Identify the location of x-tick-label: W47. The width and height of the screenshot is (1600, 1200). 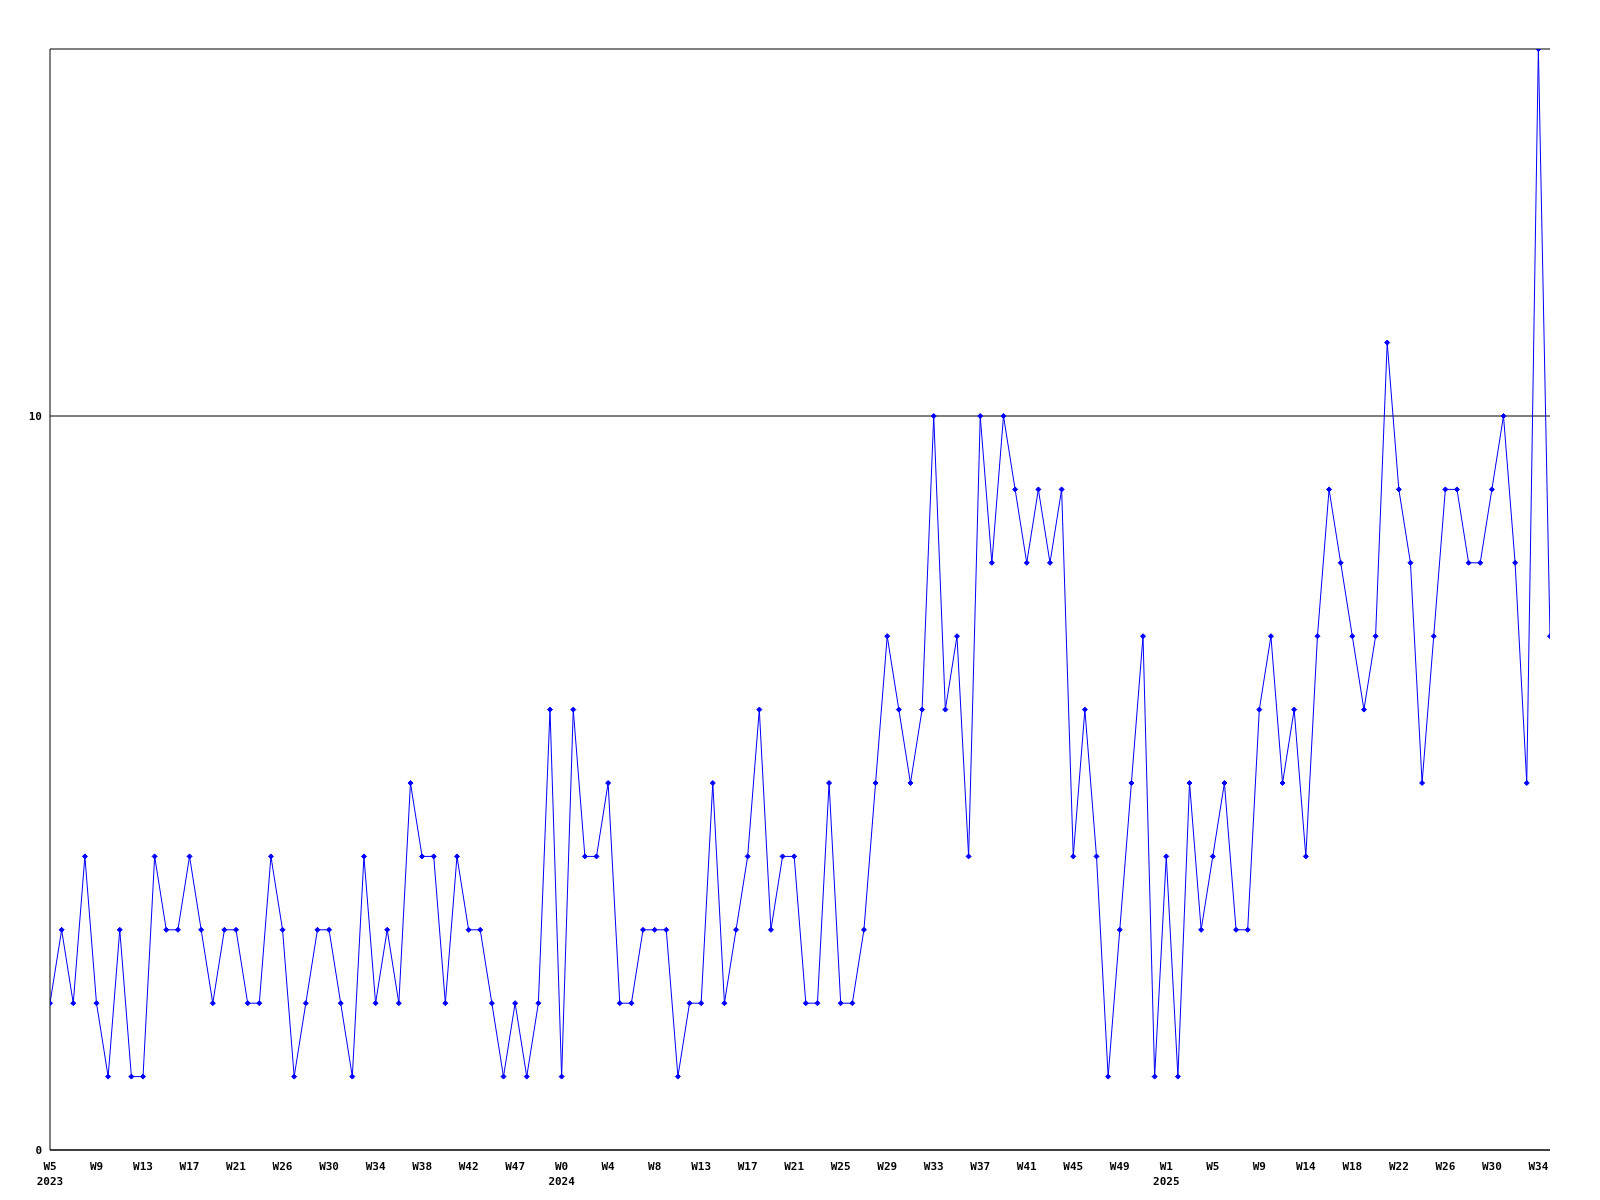
(515, 1166).